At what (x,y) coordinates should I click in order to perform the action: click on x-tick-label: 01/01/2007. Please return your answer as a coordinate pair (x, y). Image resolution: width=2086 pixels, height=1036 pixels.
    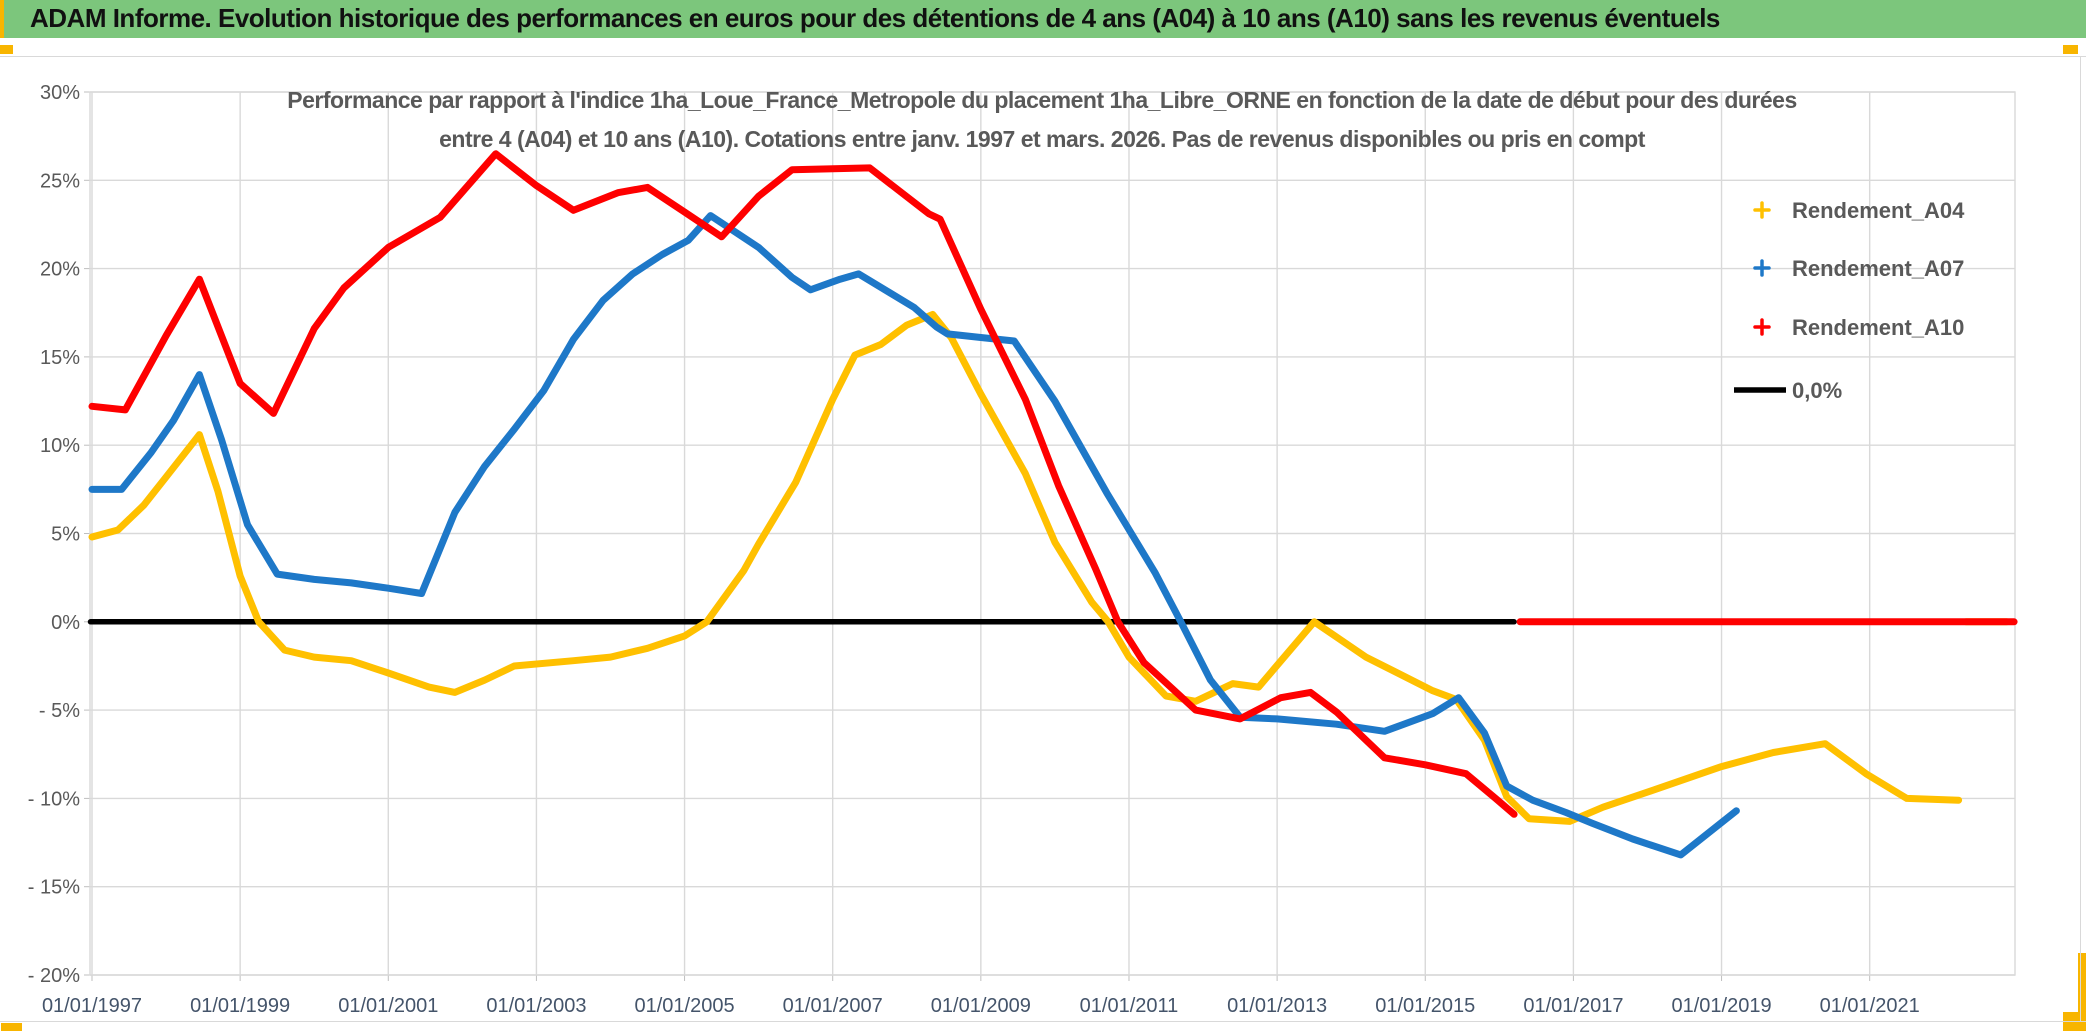
    Looking at the image, I should click on (833, 1006).